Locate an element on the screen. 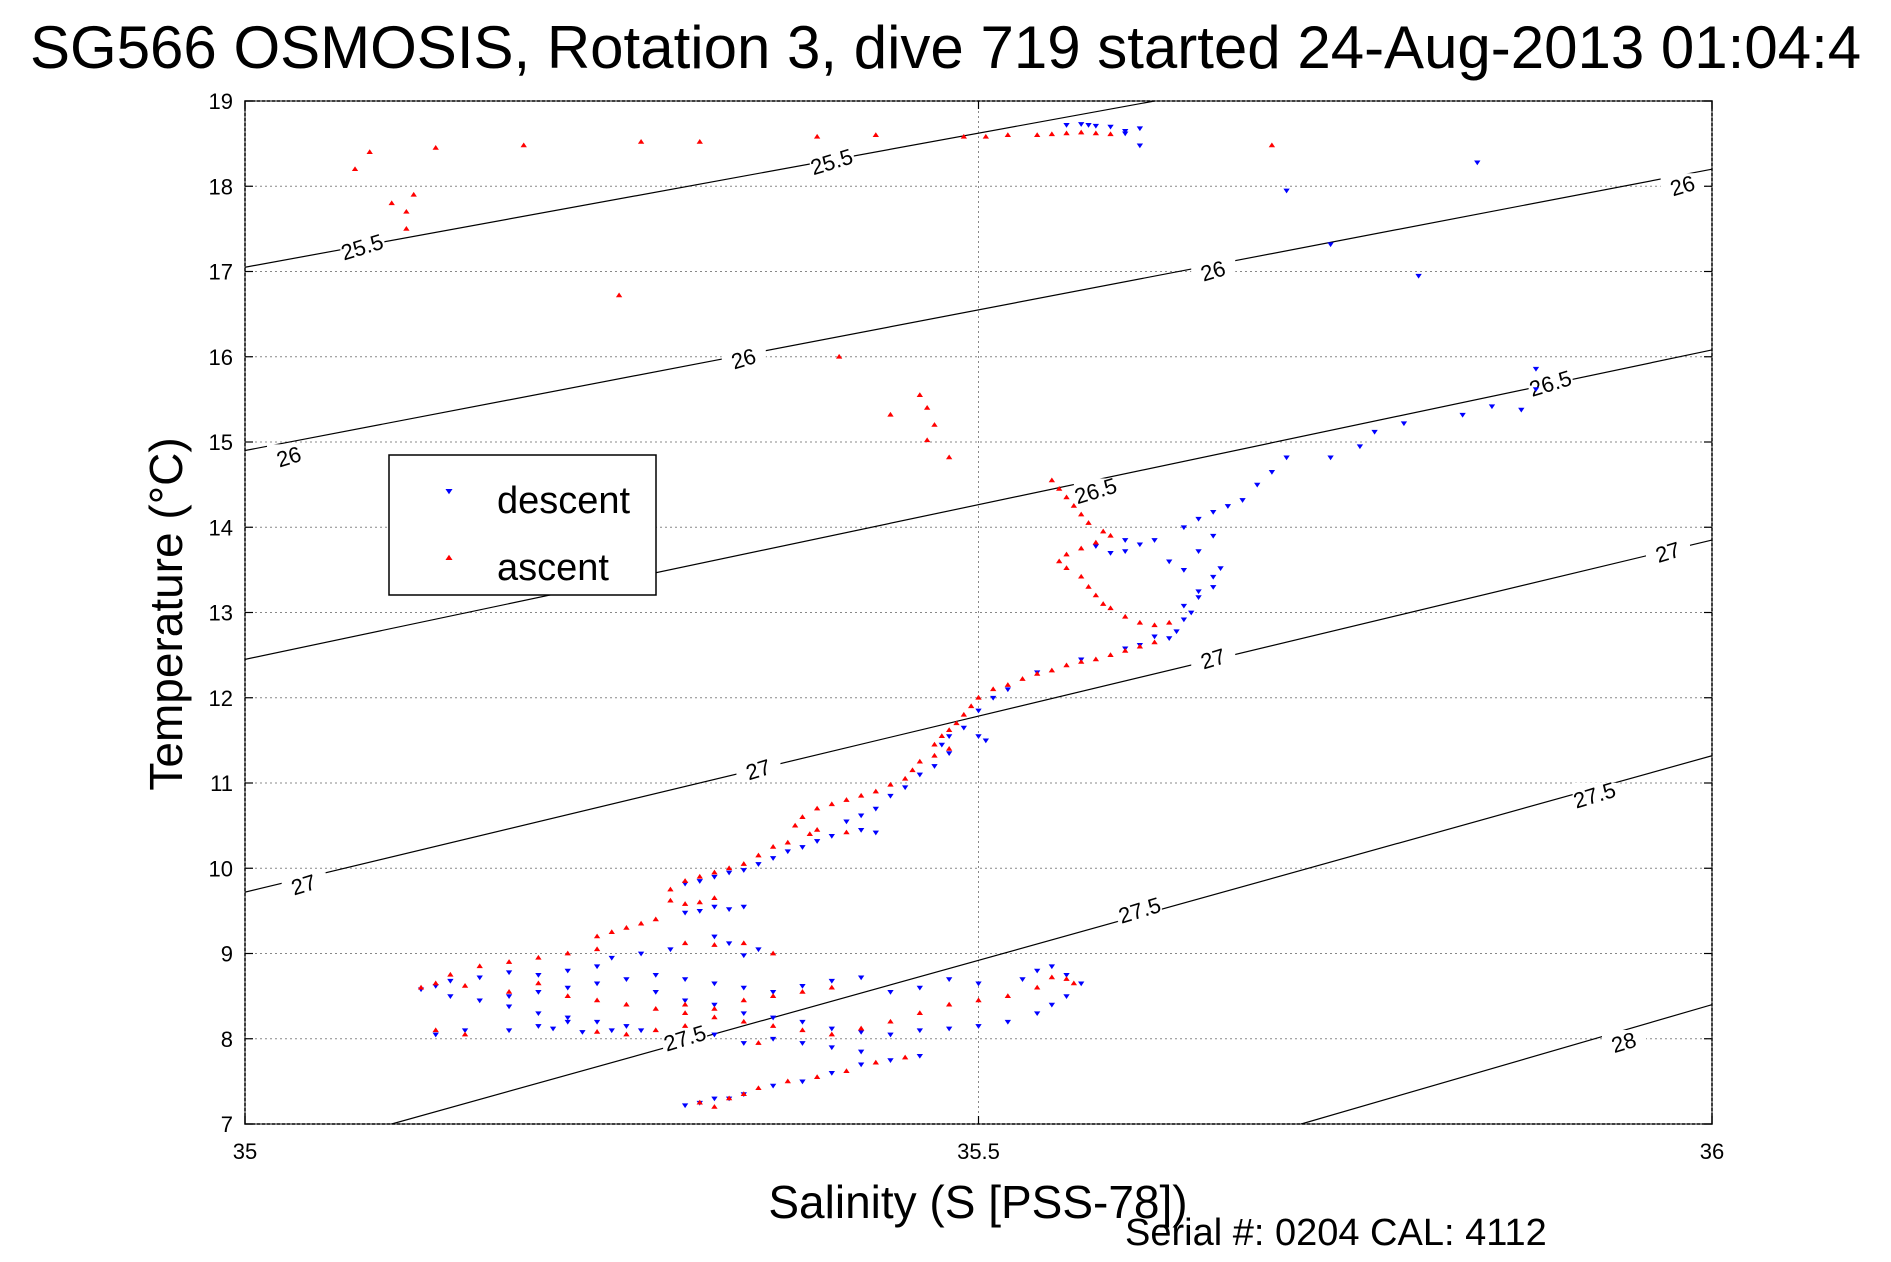 Image resolution: width=1891 pixels, height=1262 pixels. legend: descent ascent is located at coordinates (522, 525).